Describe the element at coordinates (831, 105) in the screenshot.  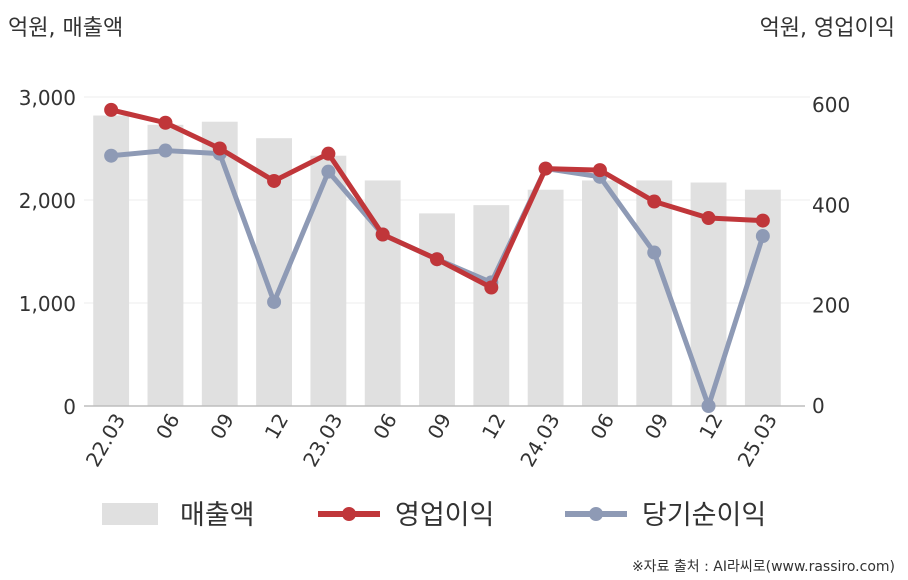
I see `y-right-tick-label: 600` at that location.